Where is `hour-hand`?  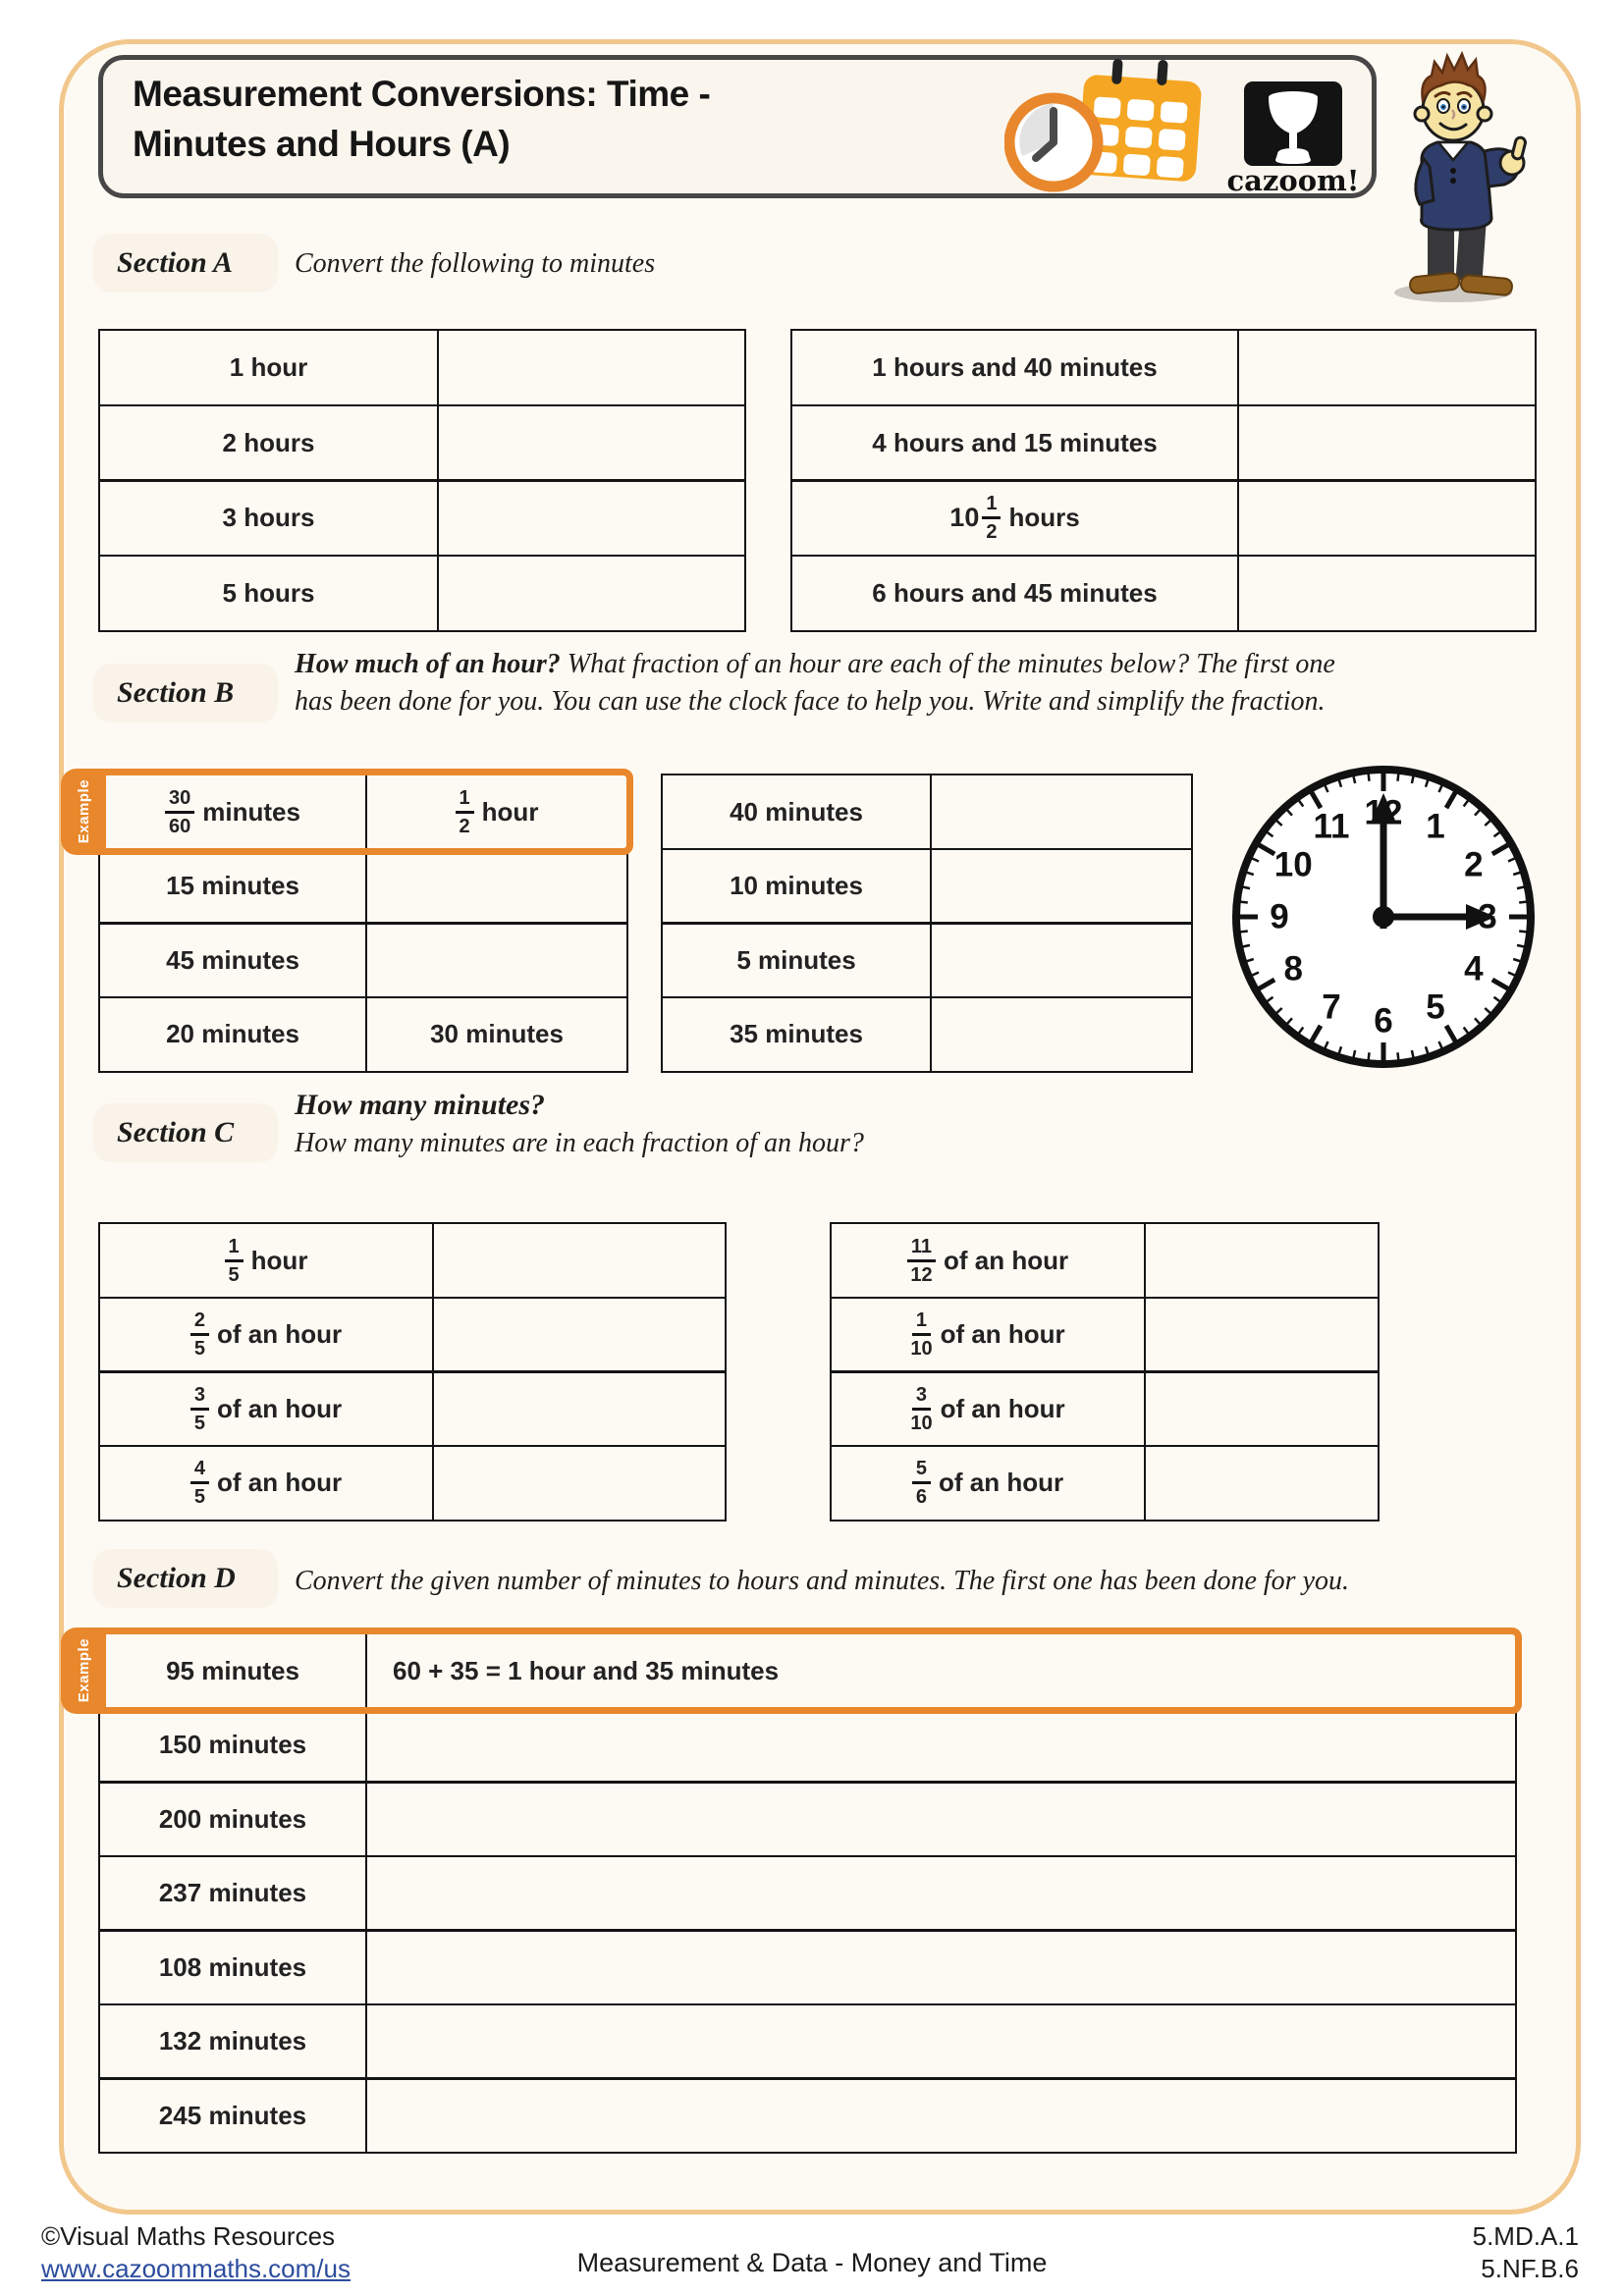 hour-hand is located at coordinates (1480, 917).